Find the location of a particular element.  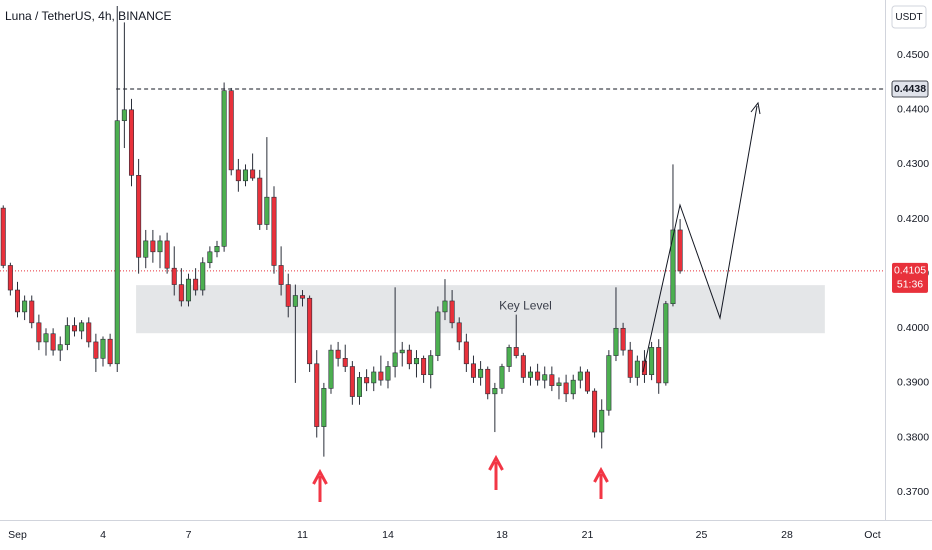

projection-arrowhead is located at coordinates (755, 108).